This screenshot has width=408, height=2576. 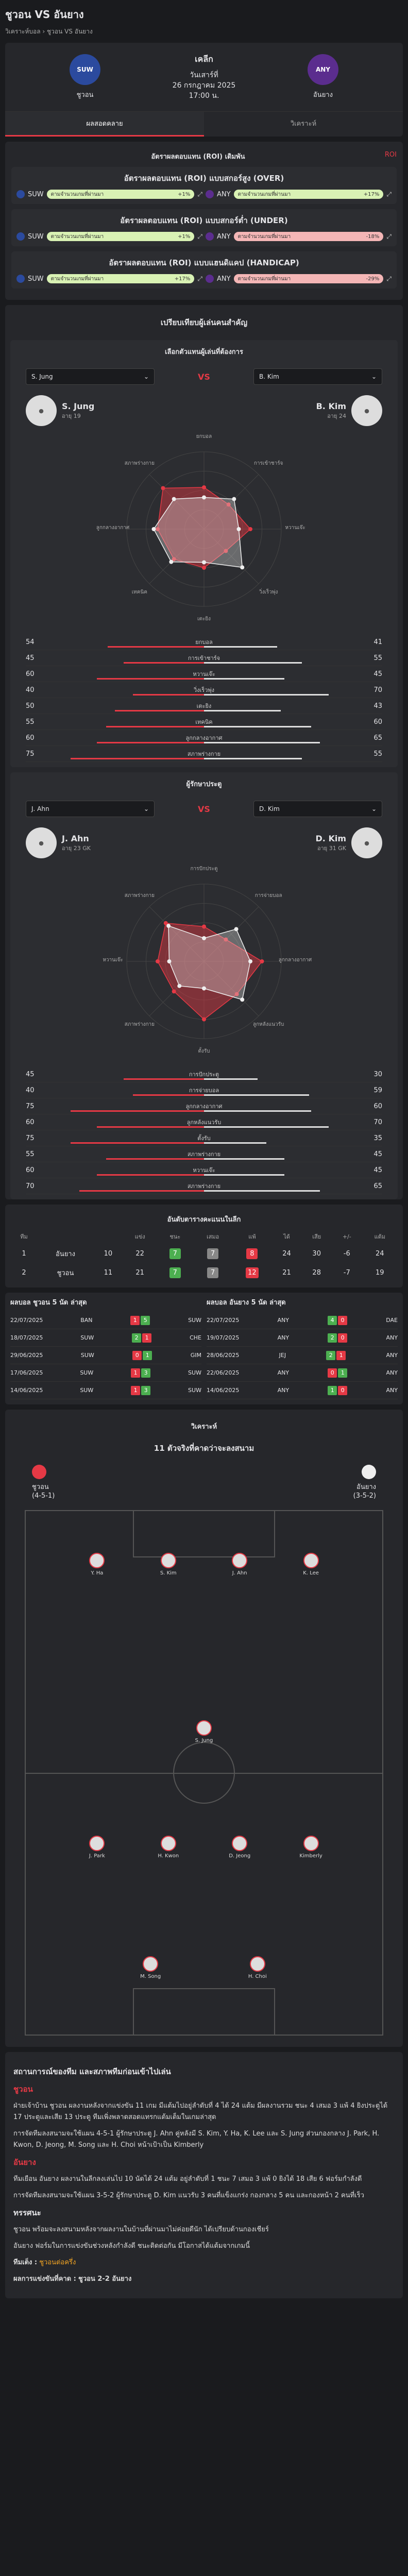 I want to click on table-cell: 8, so click(x=252, y=1253).